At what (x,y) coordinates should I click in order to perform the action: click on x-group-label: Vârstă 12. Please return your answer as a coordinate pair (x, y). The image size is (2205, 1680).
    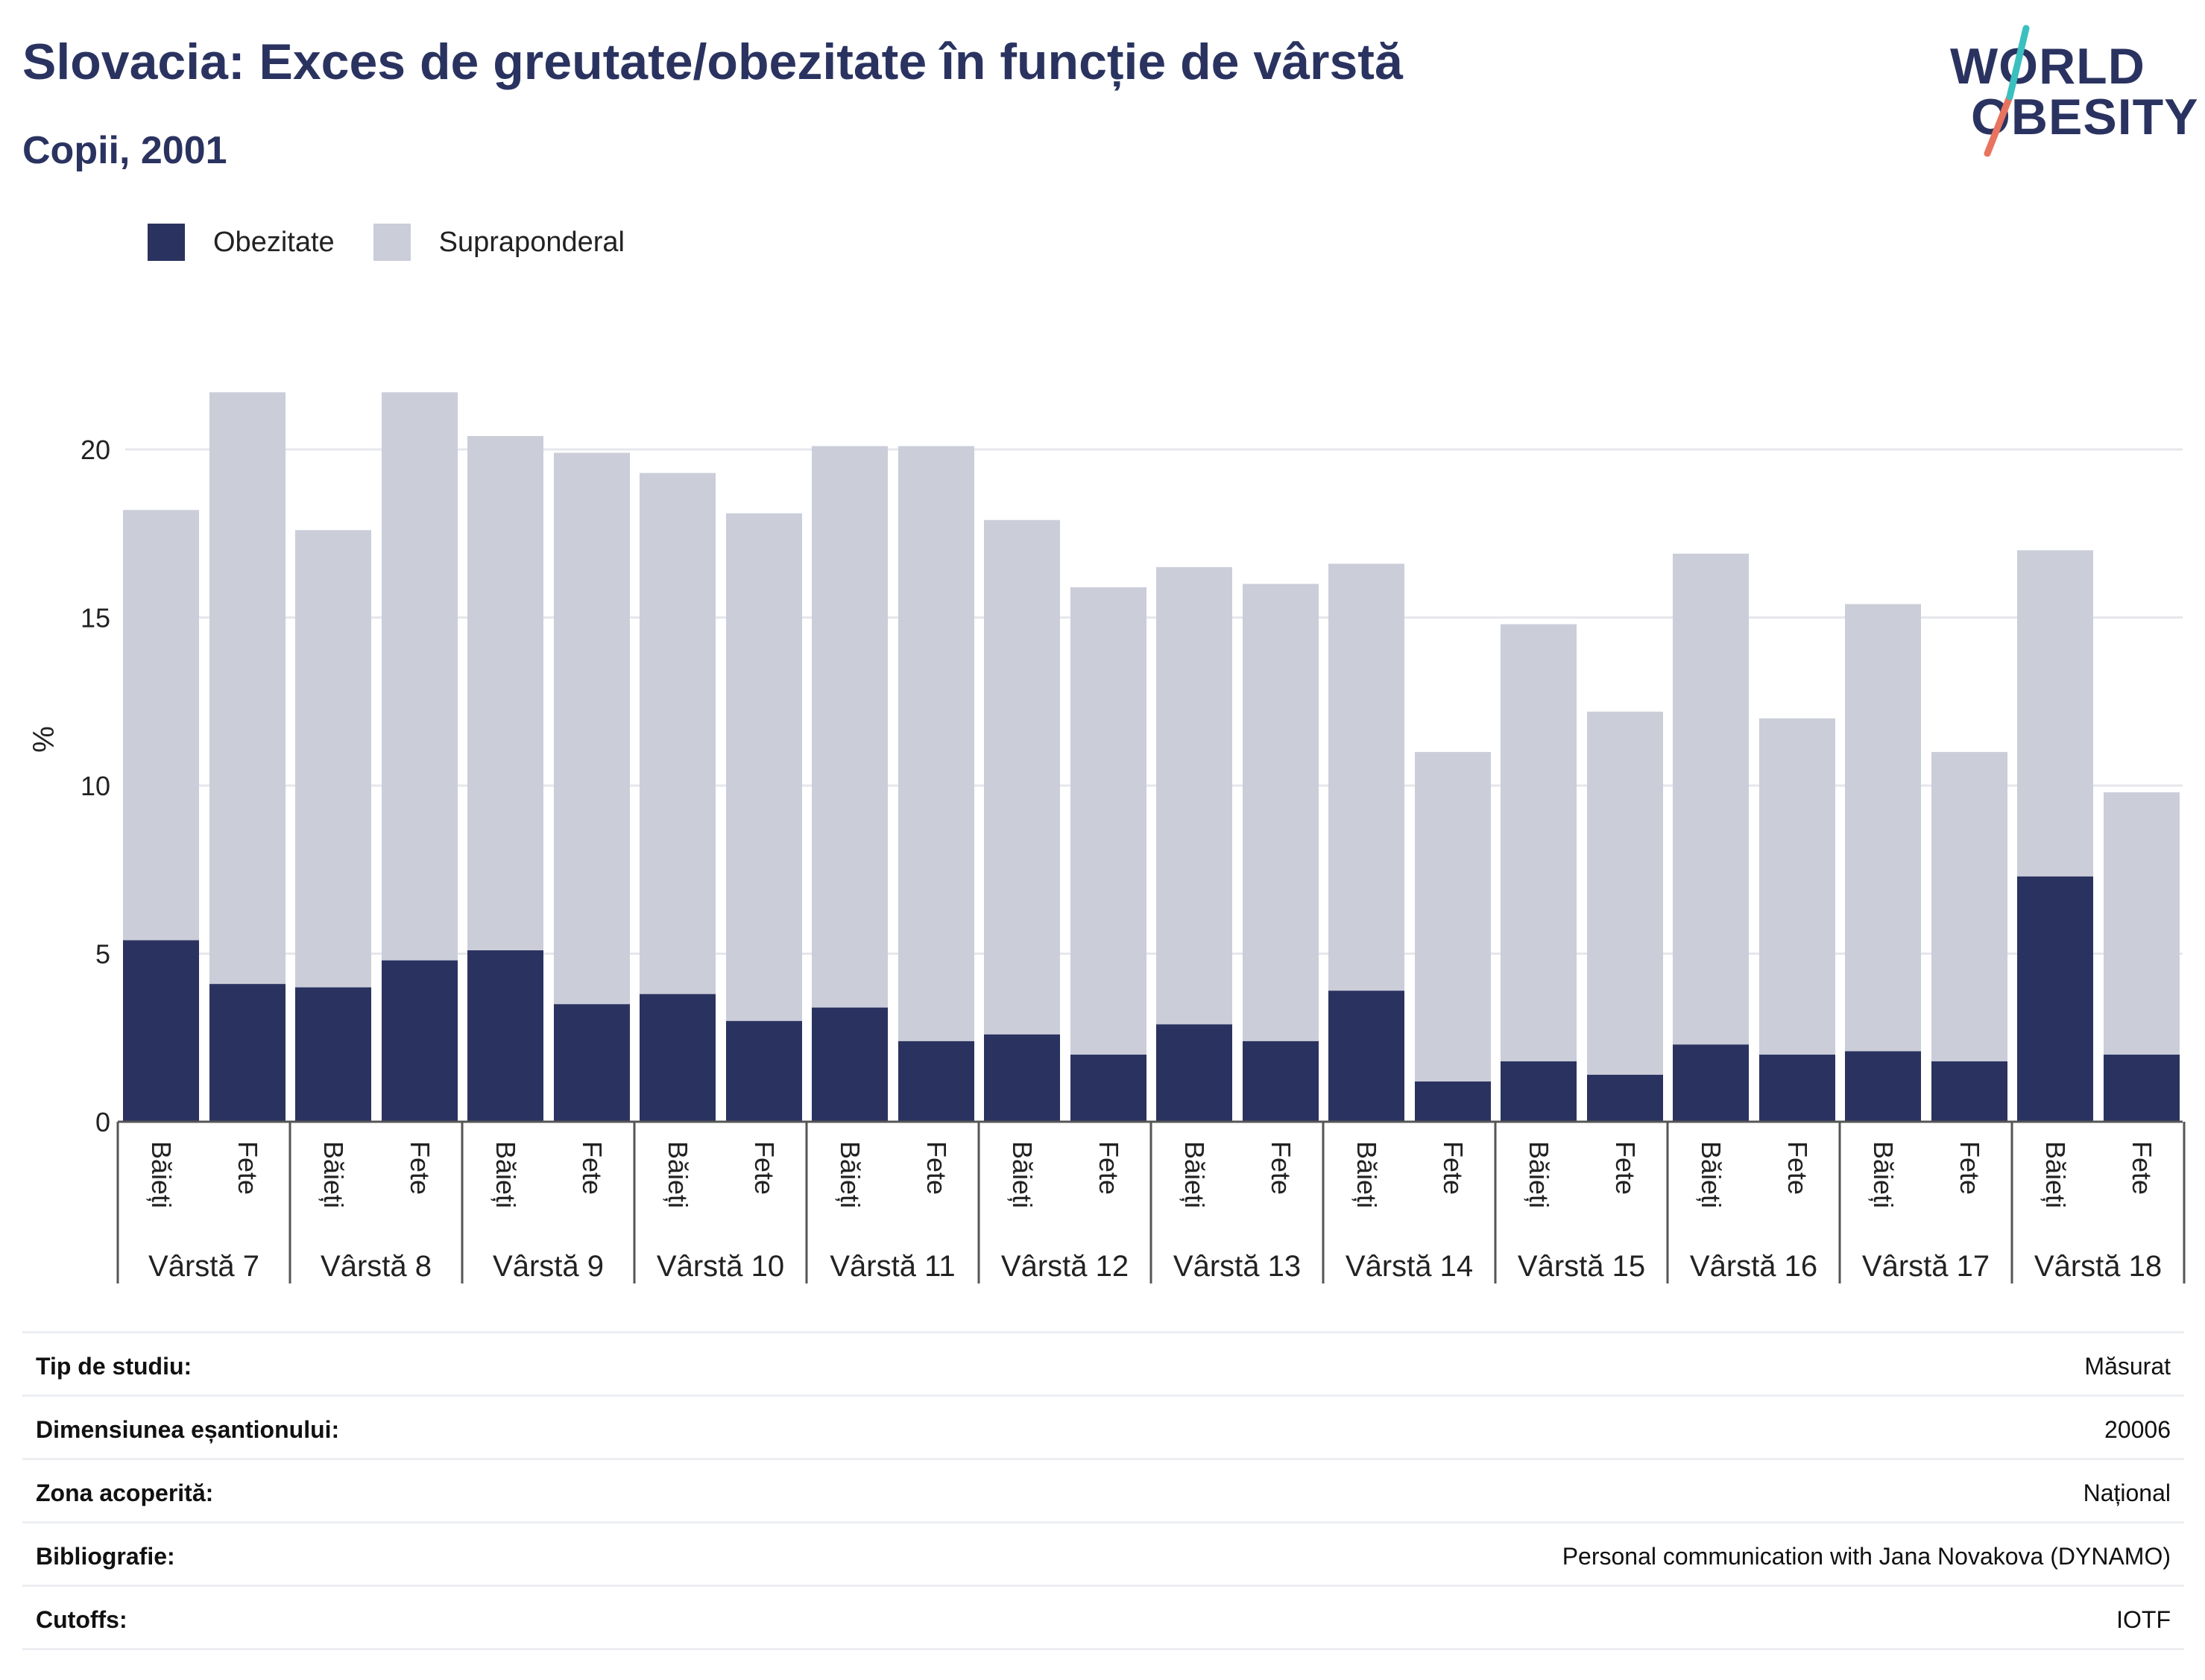
    Looking at the image, I should click on (1065, 1266).